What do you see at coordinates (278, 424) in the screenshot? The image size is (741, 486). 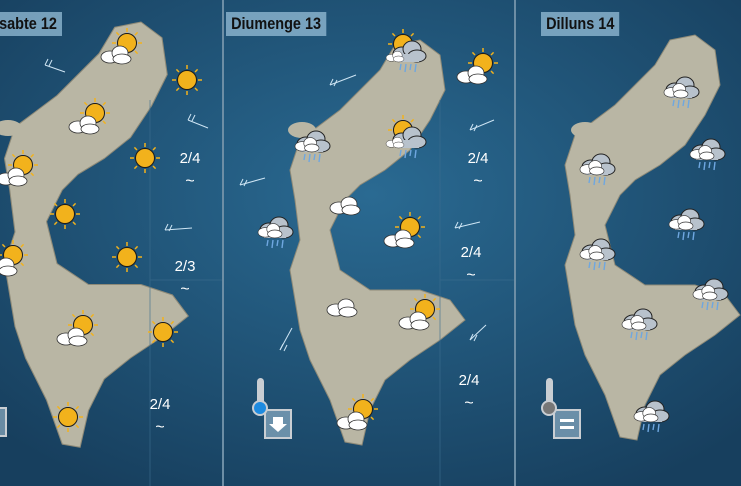 I see `arrow-down-icon` at bounding box center [278, 424].